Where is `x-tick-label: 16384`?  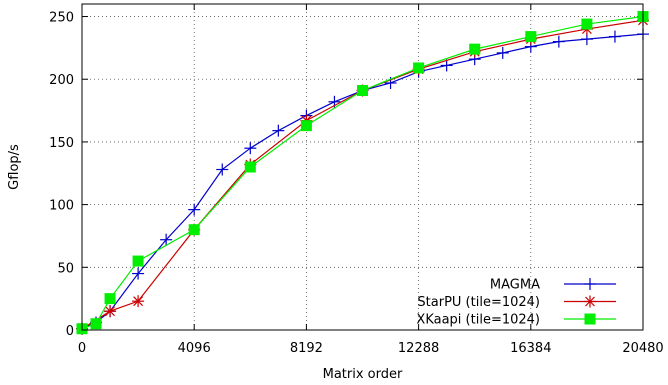 x-tick-label: 16384 is located at coordinates (530, 348).